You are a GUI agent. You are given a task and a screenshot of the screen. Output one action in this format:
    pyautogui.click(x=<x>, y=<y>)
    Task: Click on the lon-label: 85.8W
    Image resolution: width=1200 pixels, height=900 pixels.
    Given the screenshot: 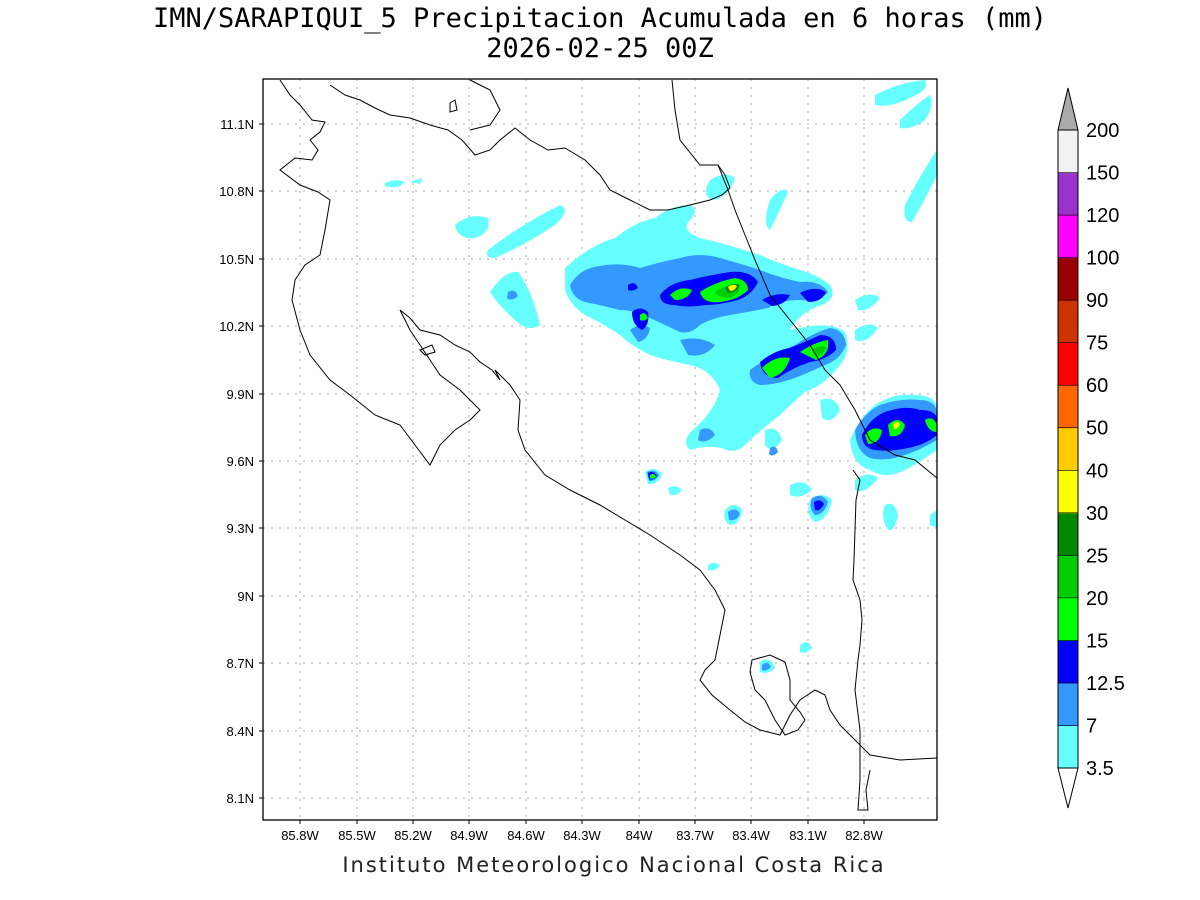 What is the action you would take?
    pyautogui.click(x=300, y=835)
    